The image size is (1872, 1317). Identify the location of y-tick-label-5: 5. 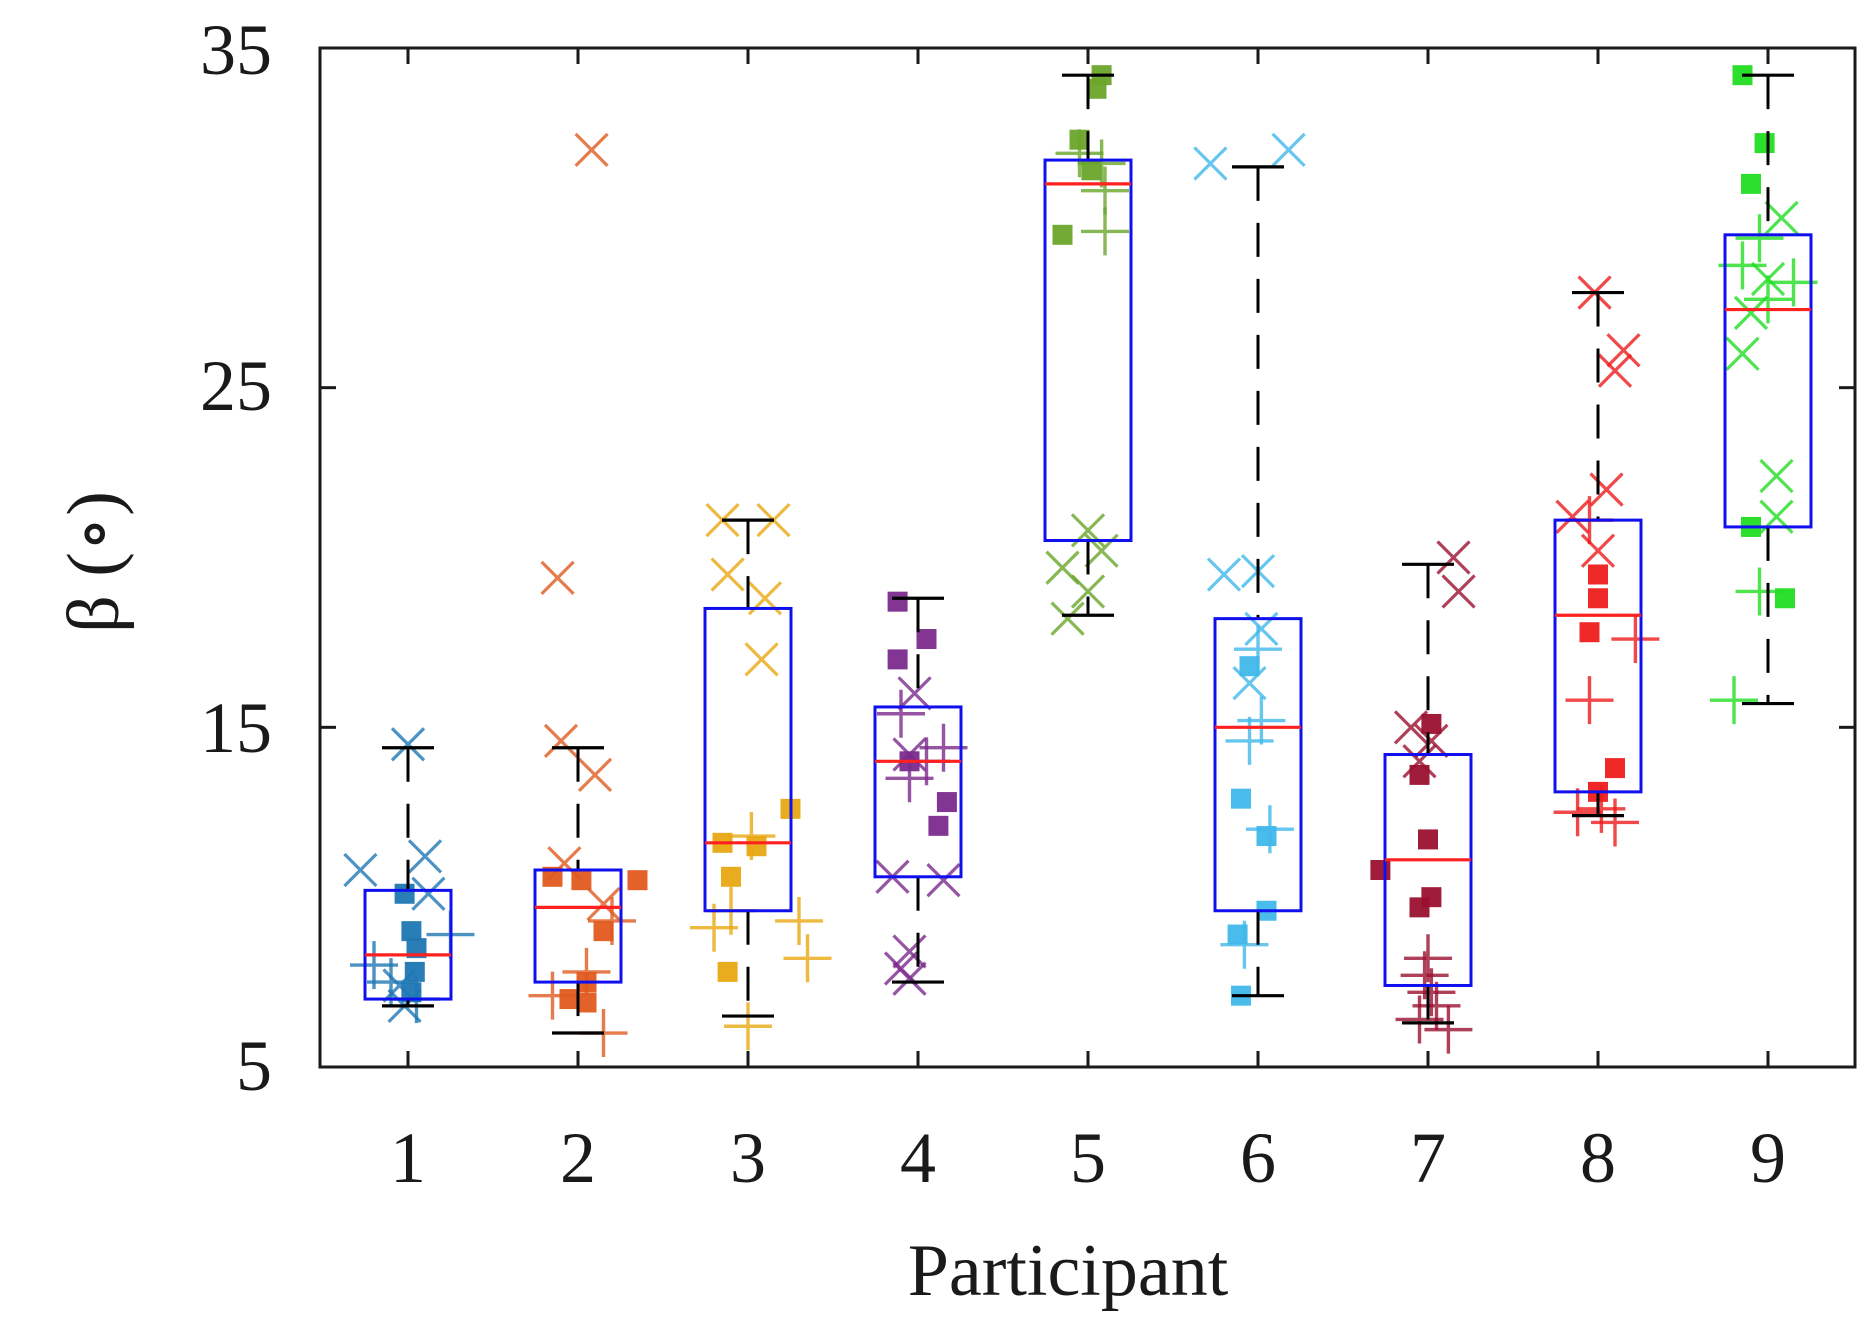
(254, 1066).